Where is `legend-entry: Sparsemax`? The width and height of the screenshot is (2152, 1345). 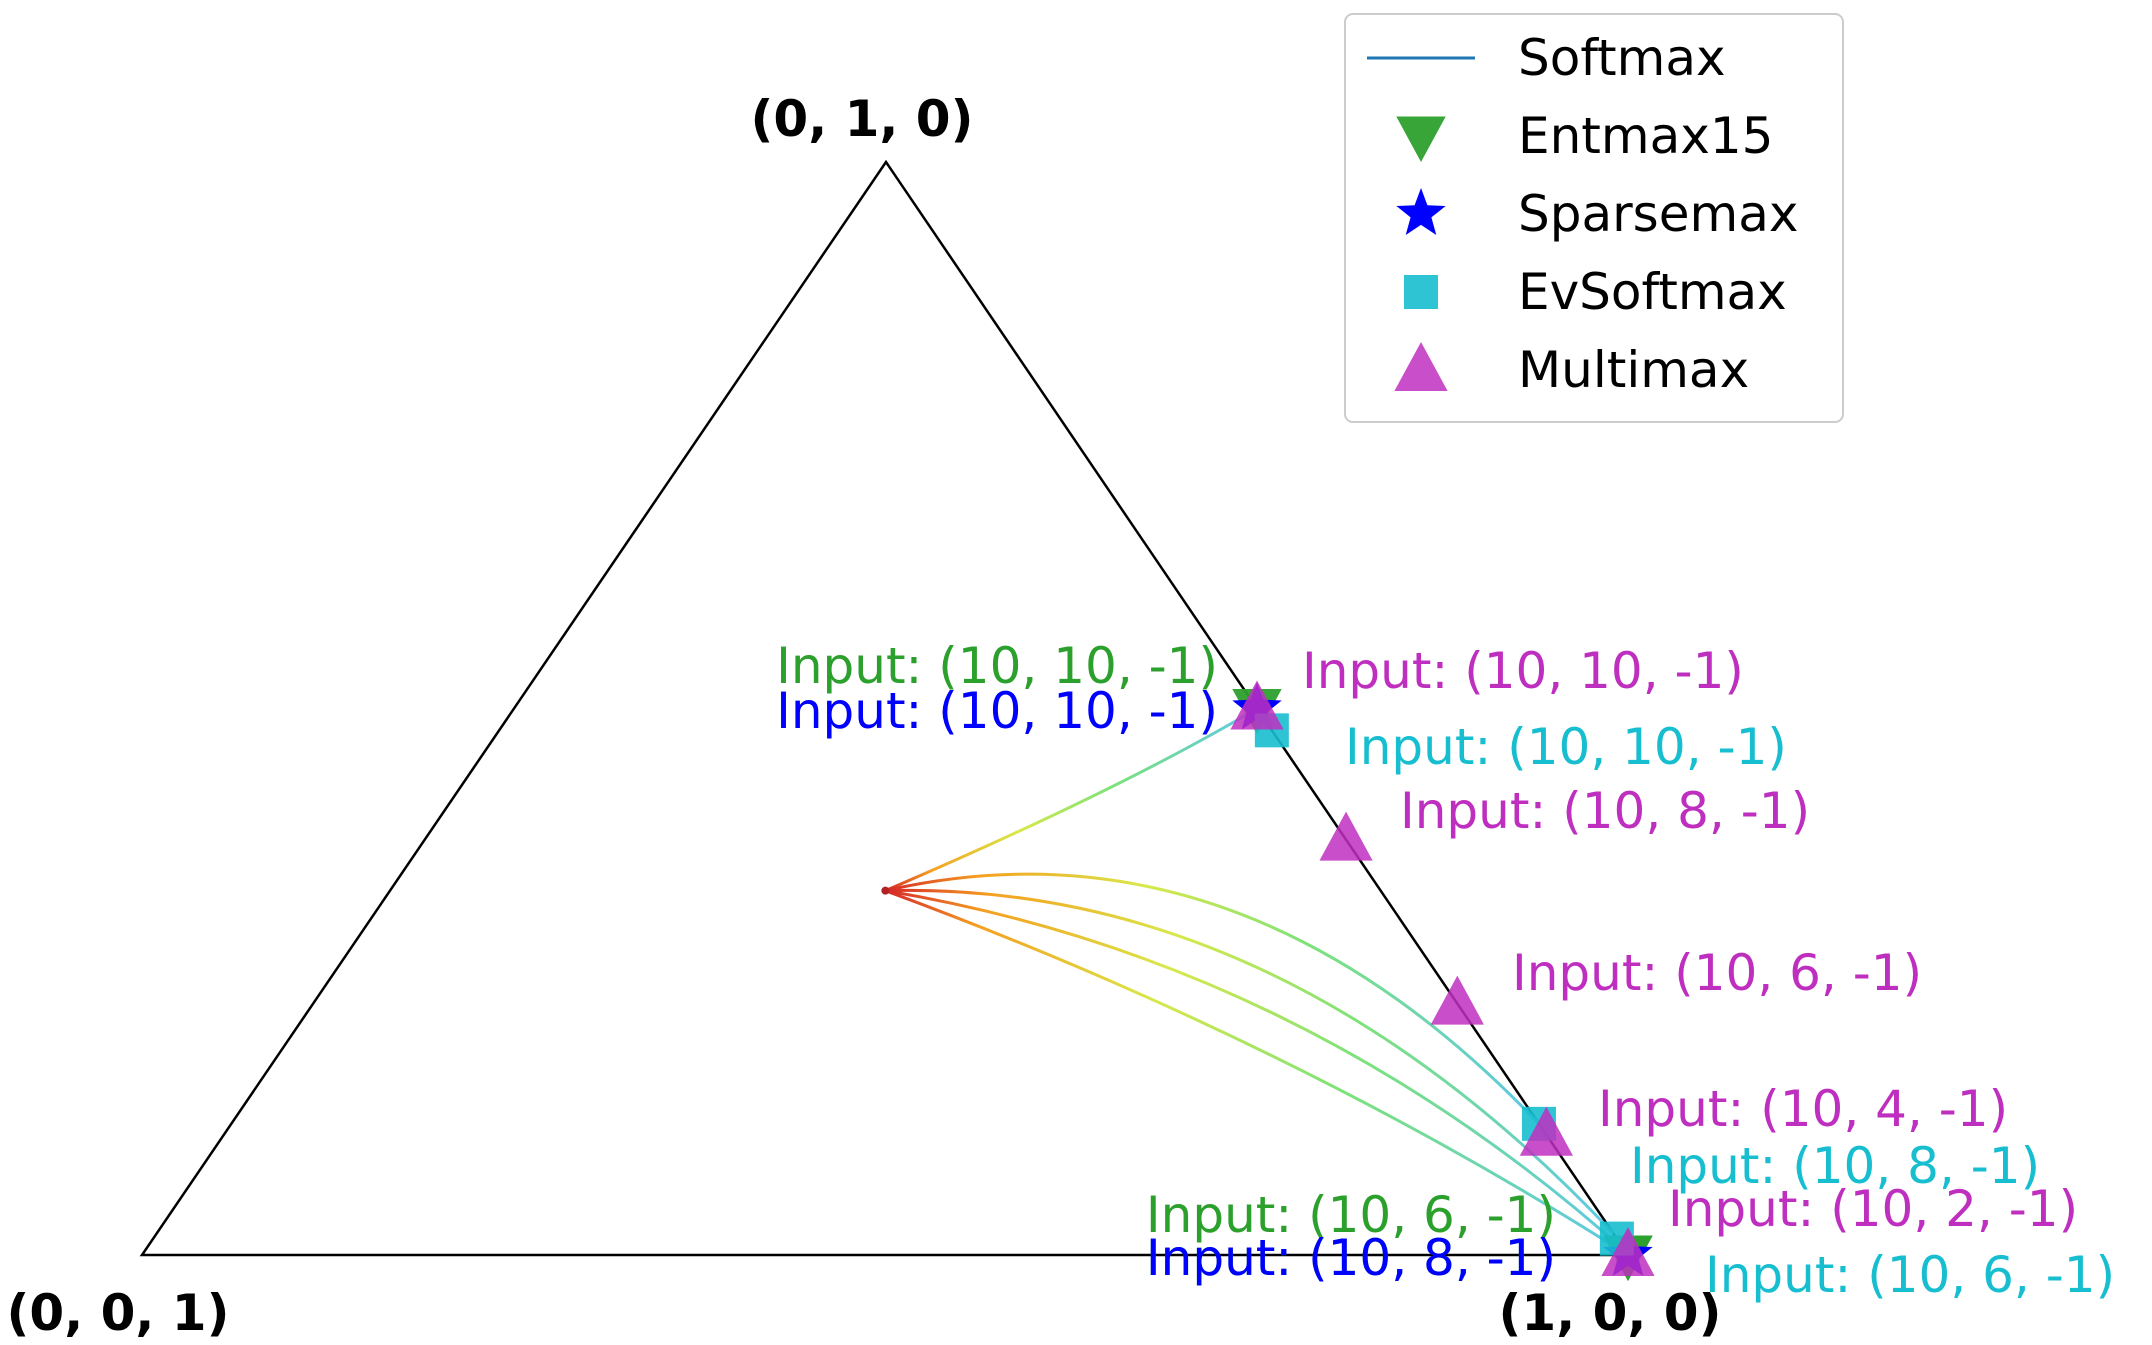 legend-entry: Sparsemax is located at coordinates (1597, 214).